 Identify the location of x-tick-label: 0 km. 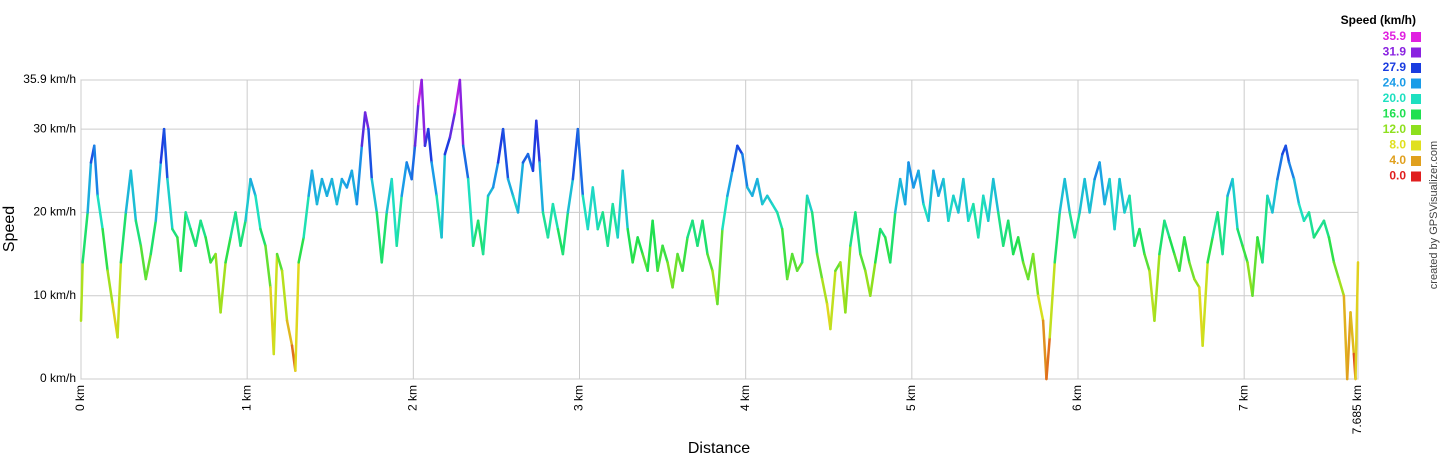
(80, 398).